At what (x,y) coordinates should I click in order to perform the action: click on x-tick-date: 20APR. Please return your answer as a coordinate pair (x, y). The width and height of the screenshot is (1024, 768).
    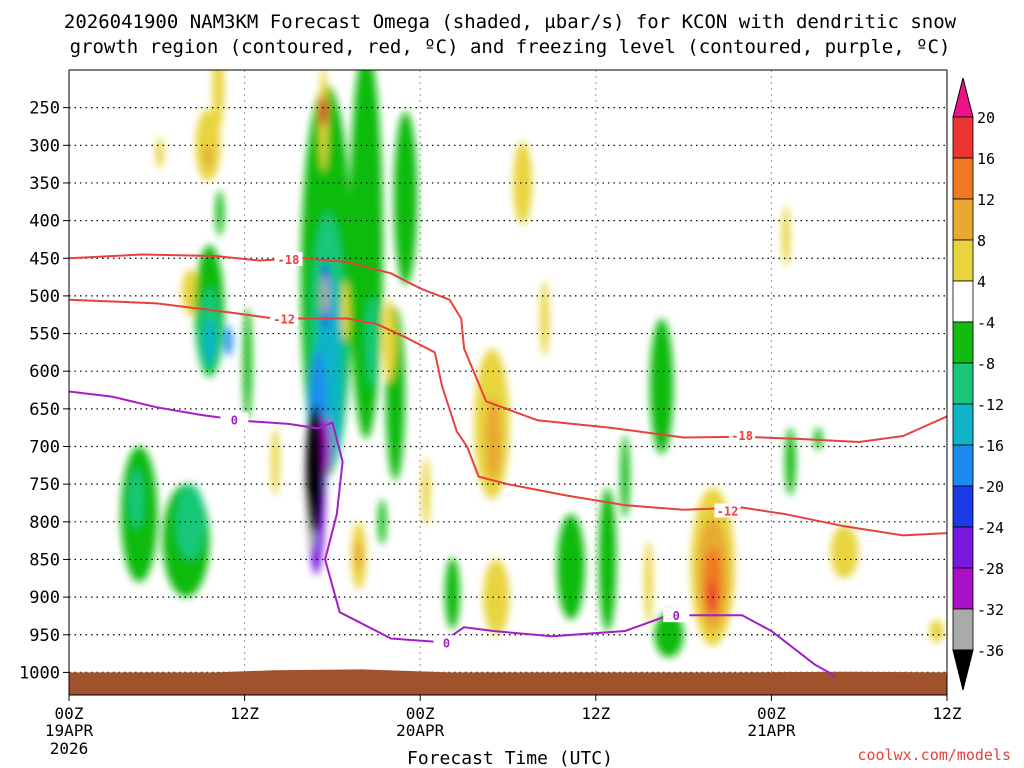
    Looking at the image, I should click on (420, 730).